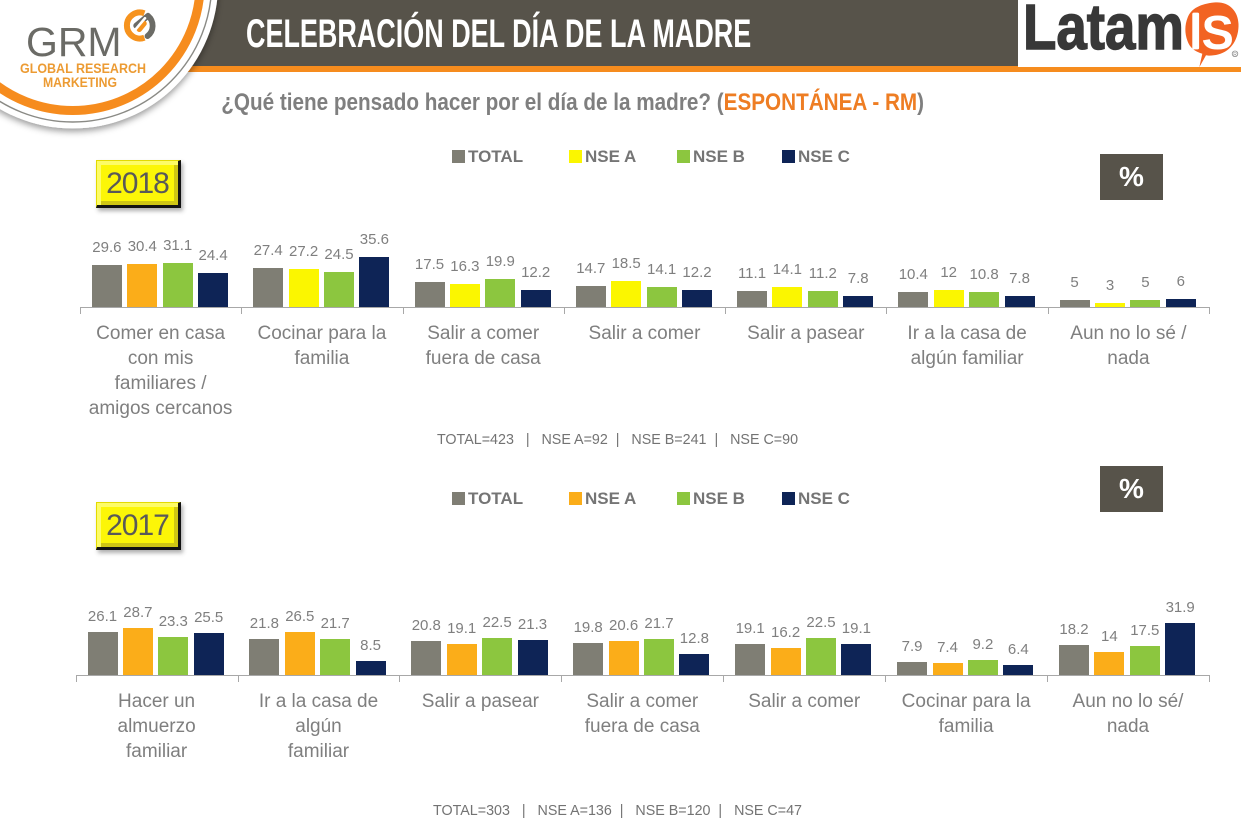 The height and width of the screenshot is (825, 1241). What do you see at coordinates (1218, 33) in the screenshot?
I see `svg-text: S` at bounding box center [1218, 33].